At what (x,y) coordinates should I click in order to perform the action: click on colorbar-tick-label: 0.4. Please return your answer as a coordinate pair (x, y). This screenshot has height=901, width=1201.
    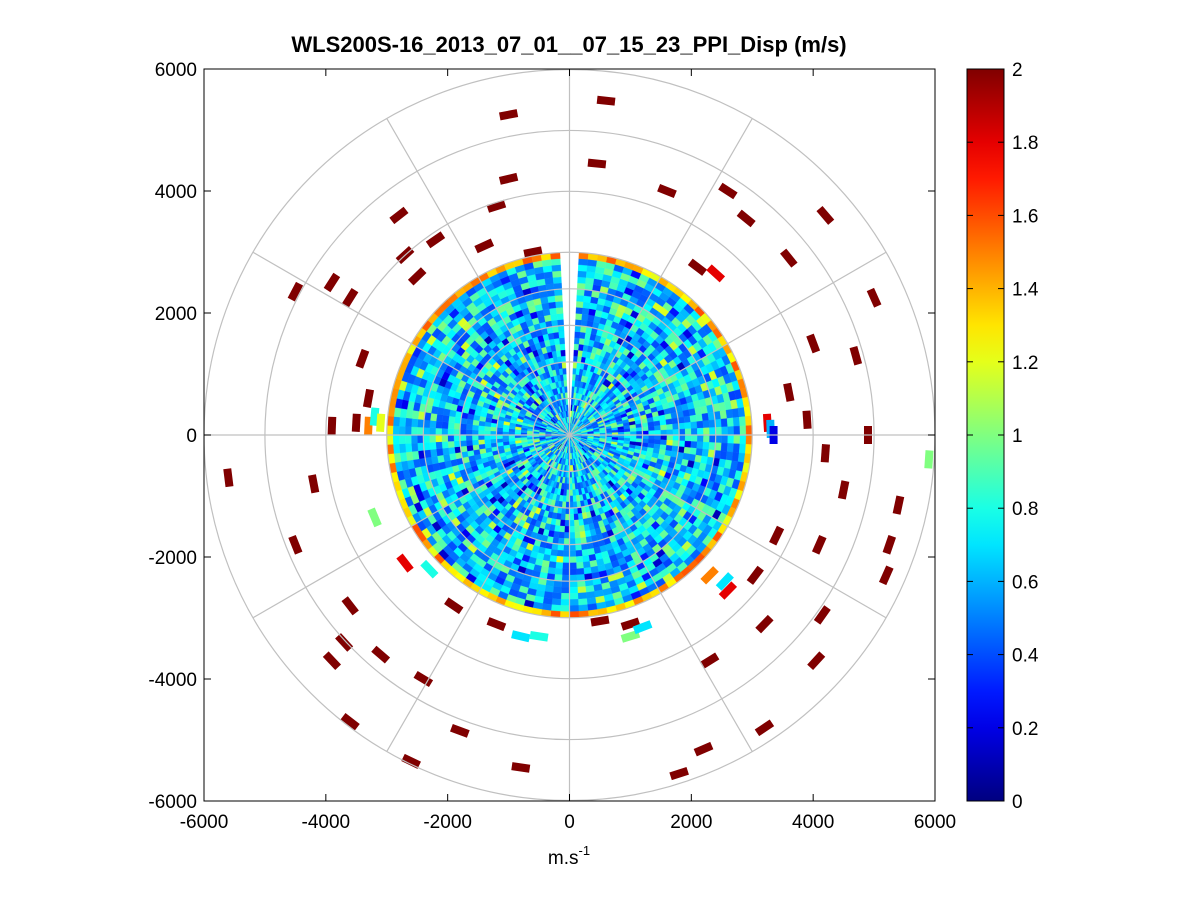
    Looking at the image, I should click on (1025, 656).